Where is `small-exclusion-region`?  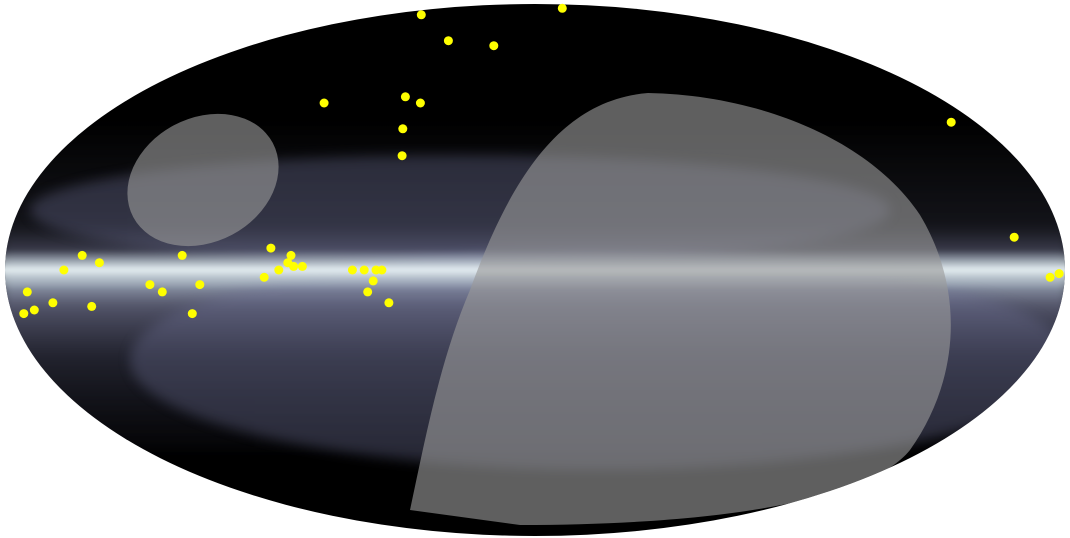 small-exclusion-region is located at coordinates (203, 180).